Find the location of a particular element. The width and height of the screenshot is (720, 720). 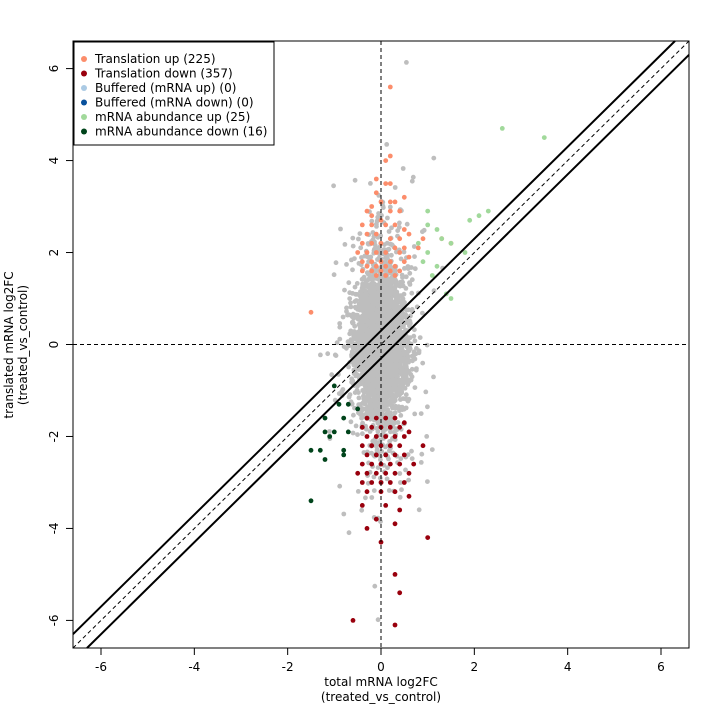

y-tick-label: -6 is located at coordinates (54, 620).